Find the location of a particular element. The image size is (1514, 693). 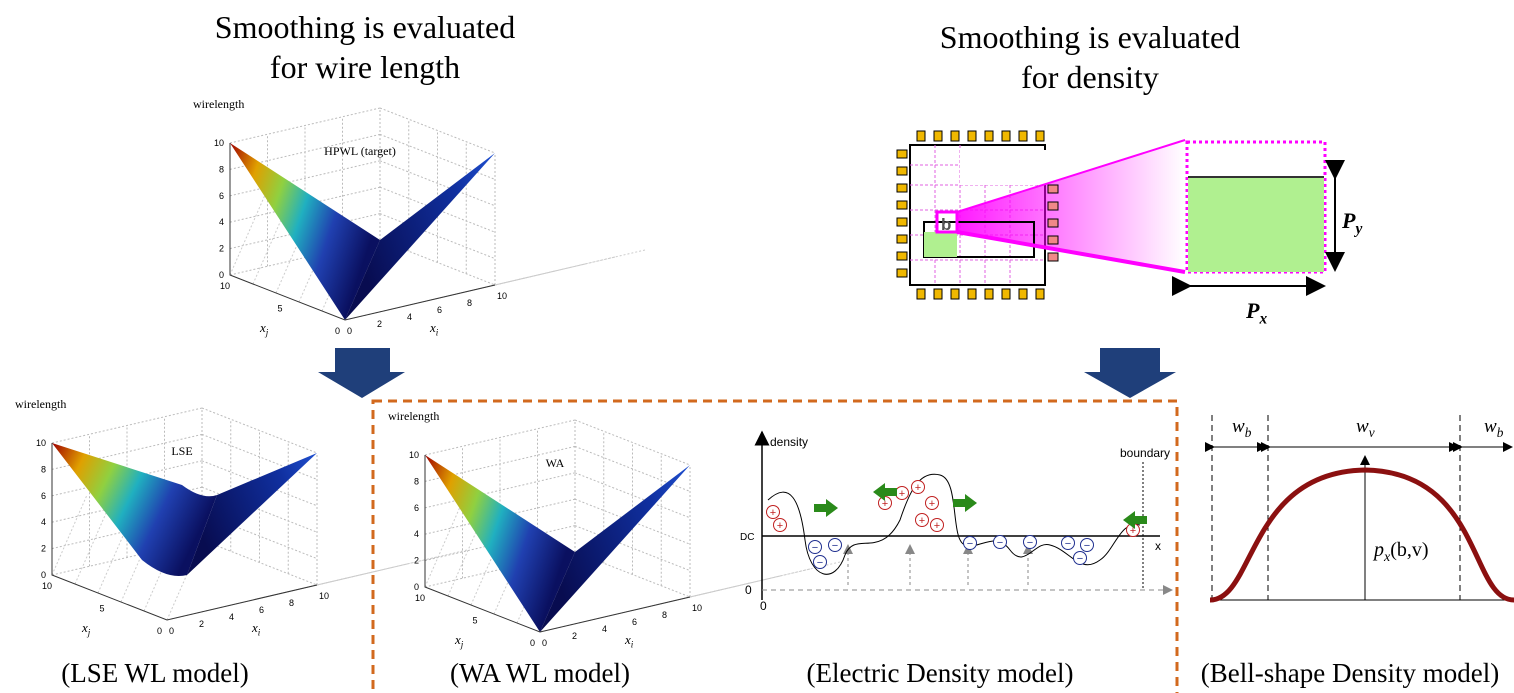

px-label: Px is located at coordinates (1256, 313).